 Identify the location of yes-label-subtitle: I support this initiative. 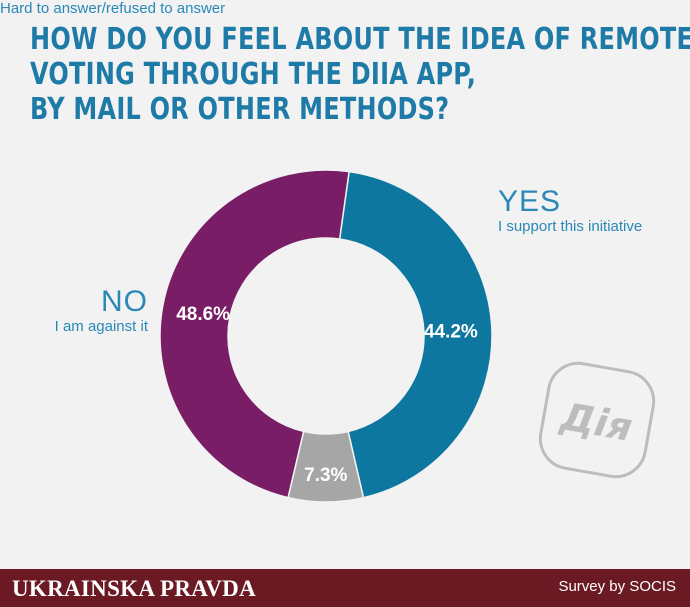
(570, 226).